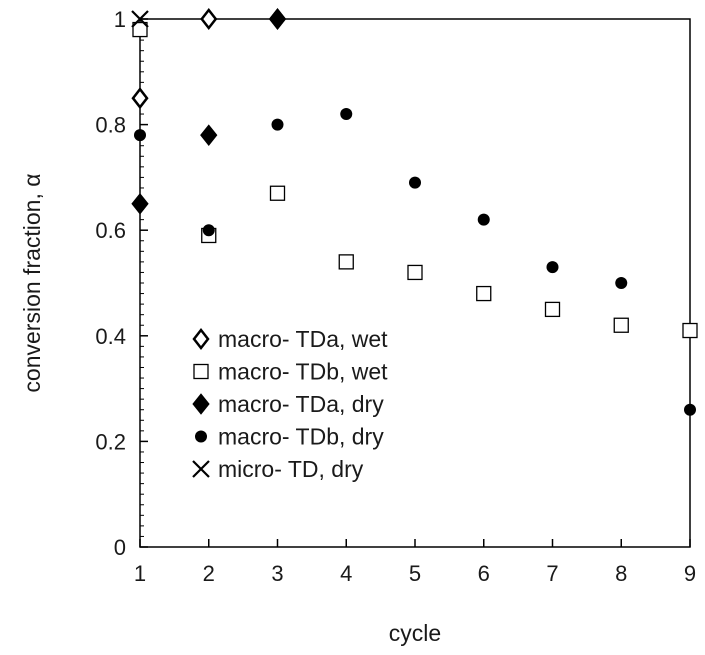 The height and width of the screenshot is (655, 705). I want to click on legend-entry: macro- TDb, dry, so click(289, 437).